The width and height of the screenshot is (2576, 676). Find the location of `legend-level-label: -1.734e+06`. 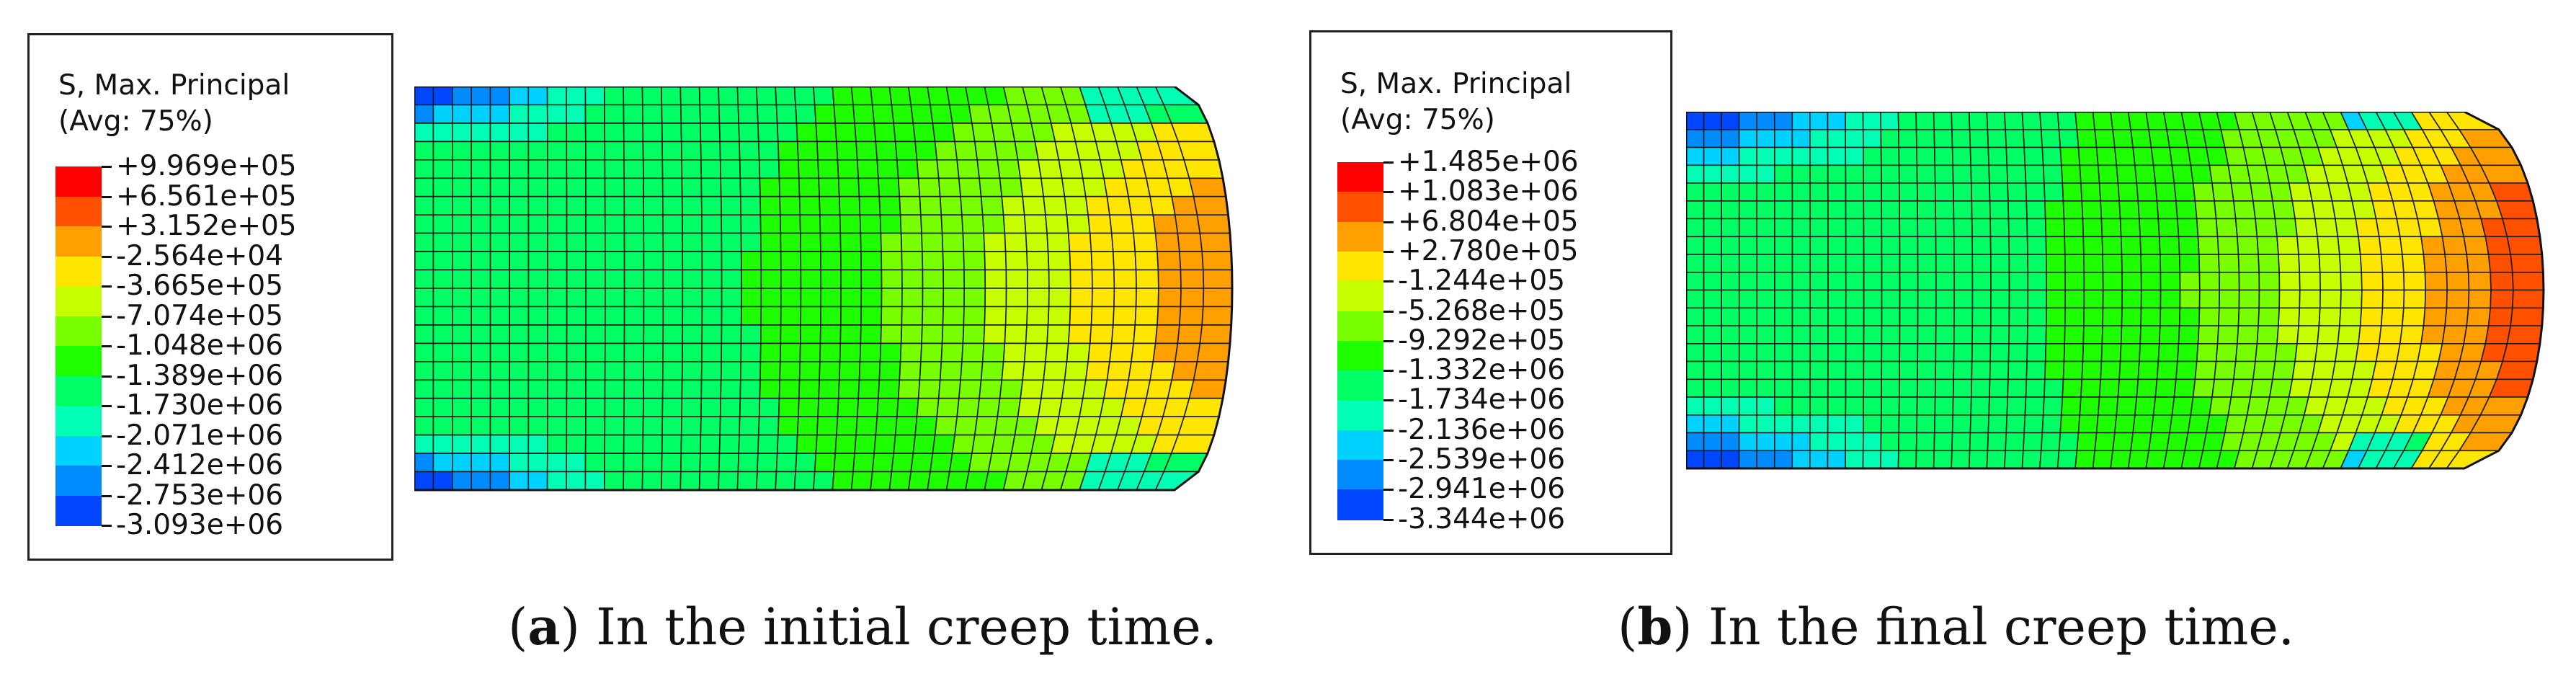

legend-level-label: -1.734e+06 is located at coordinates (1482, 400).